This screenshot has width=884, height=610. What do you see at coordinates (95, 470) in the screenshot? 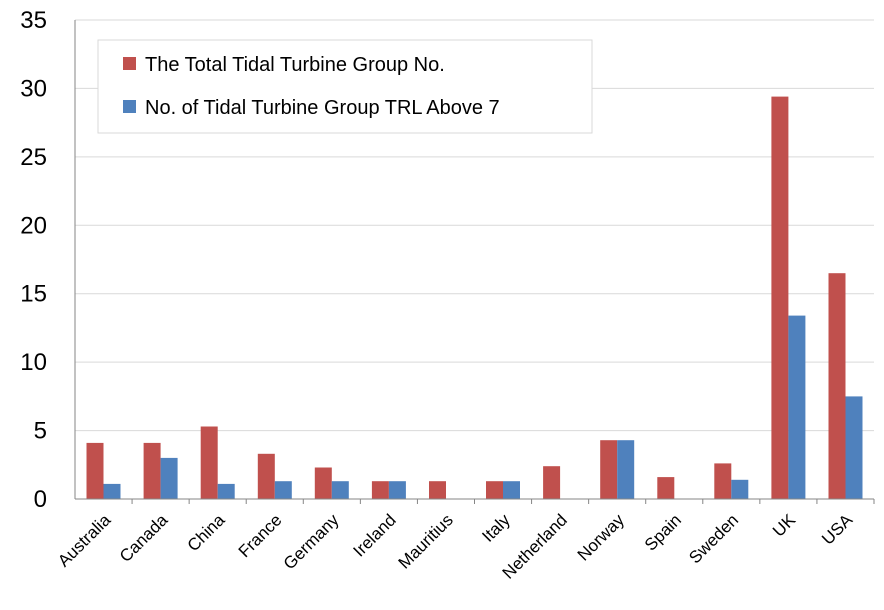
I see `bar-total-australia` at bounding box center [95, 470].